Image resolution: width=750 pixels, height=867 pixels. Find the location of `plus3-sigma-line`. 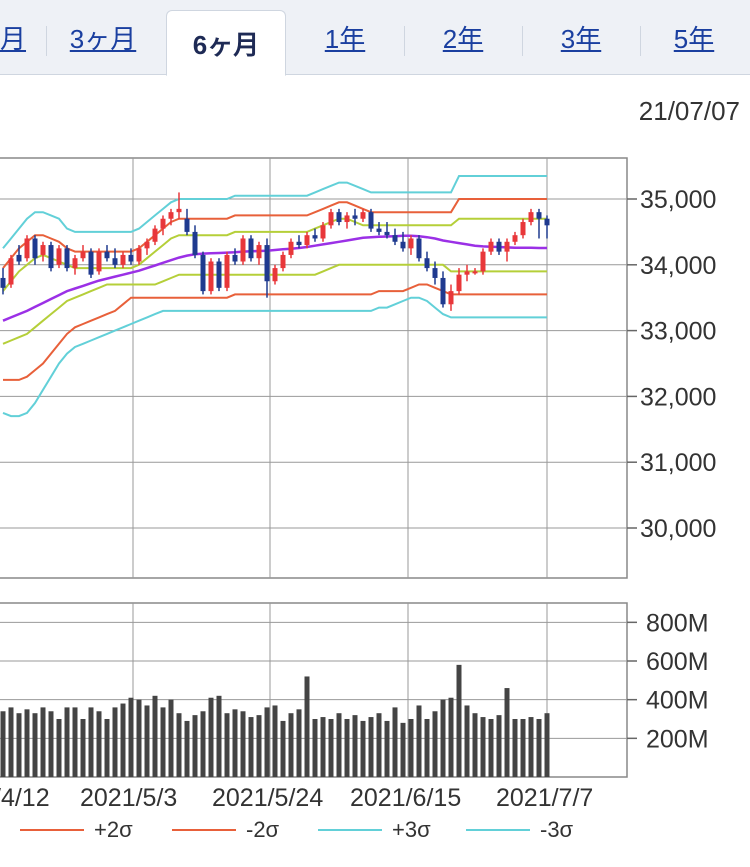

plus3-sigma-line is located at coordinates (274, 212).